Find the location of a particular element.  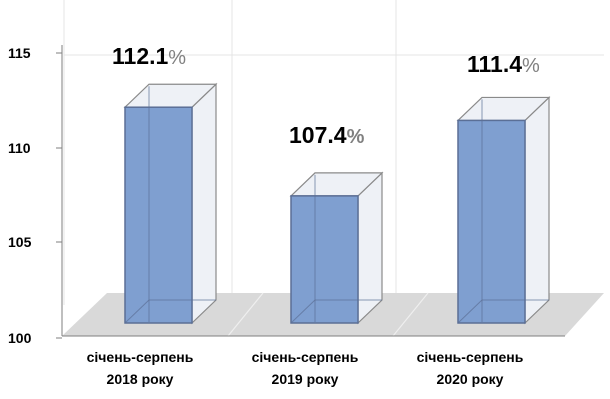

data-label-value: 107.4 is located at coordinates (318, 135).